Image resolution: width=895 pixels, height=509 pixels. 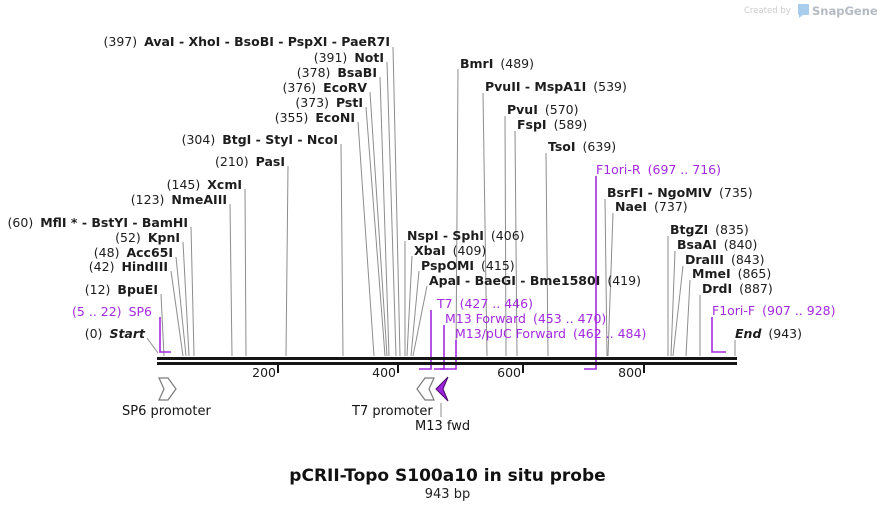 What do you see at coordinates (498, 265) in the screenshot?
I see `site-pos: (415)` at bounding box center [498, 265].